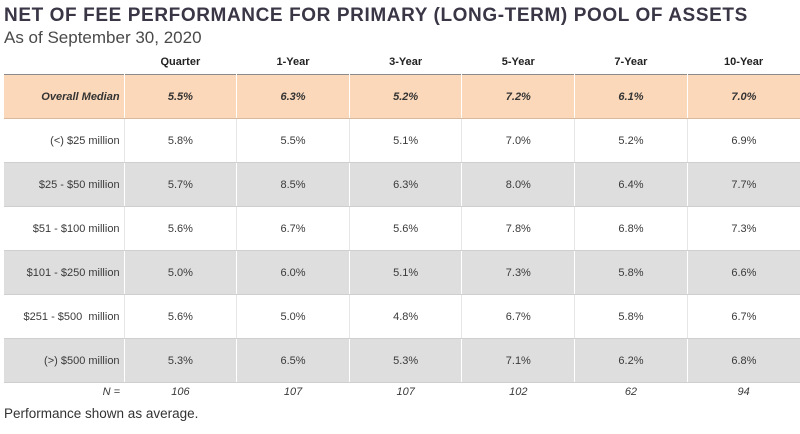  What do you see at coordinates (64, 360) in the screenshot?
I see `row-label: (>) $500 million` at bounding box center [64, 360].